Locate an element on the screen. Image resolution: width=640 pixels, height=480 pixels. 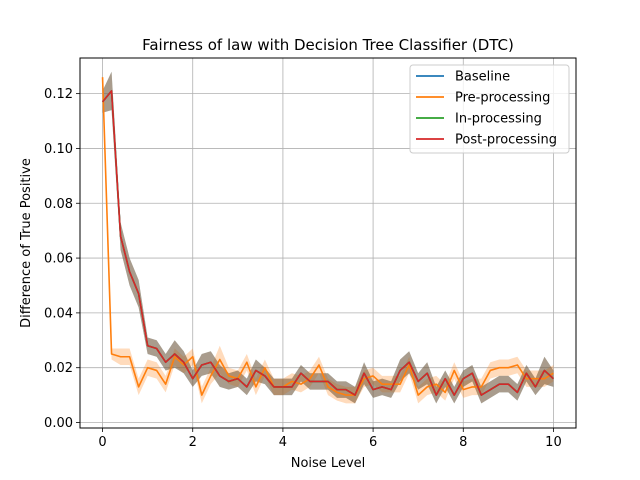
y-tick-label: 0.00 is located at coordinates (58, 423).